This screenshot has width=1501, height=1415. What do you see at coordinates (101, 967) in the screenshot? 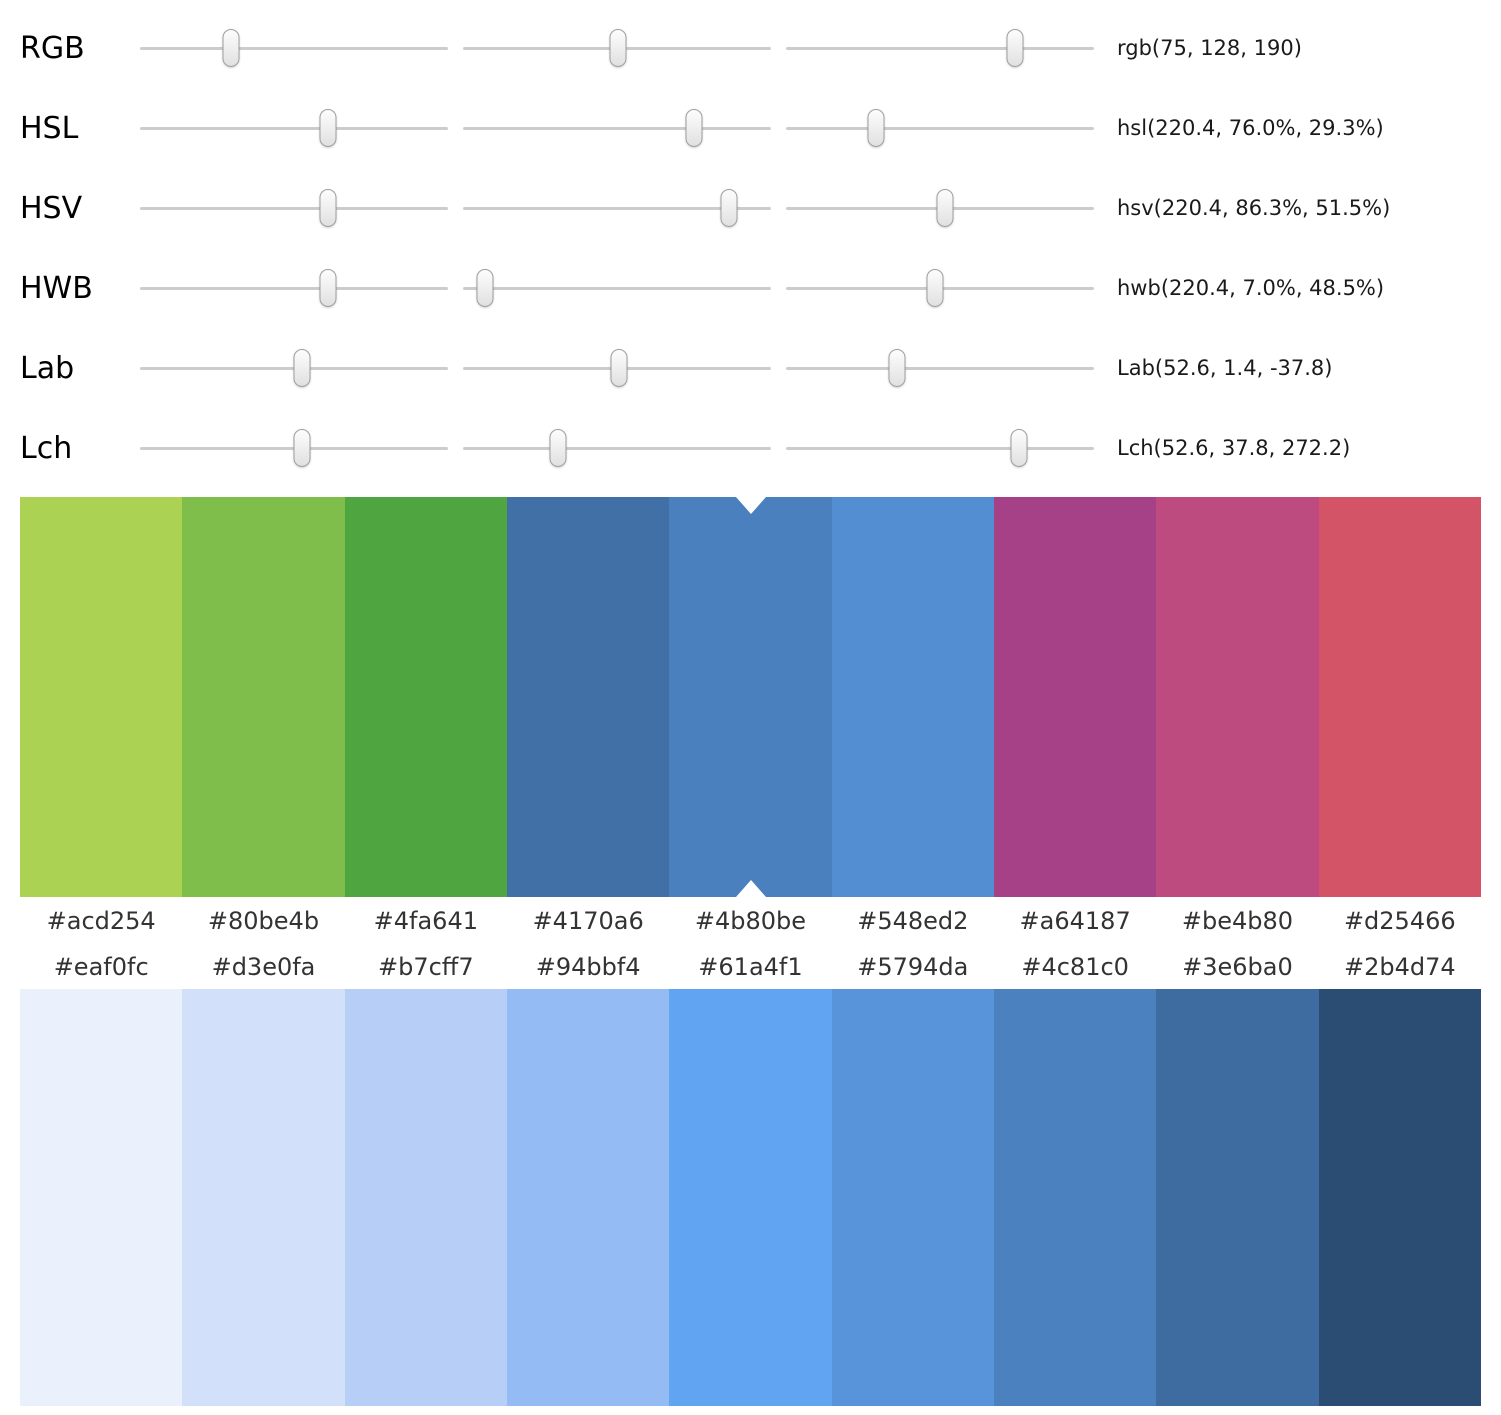
I see `swatch-hex-label: #eaf0fc` at bounding box center [101, 967].